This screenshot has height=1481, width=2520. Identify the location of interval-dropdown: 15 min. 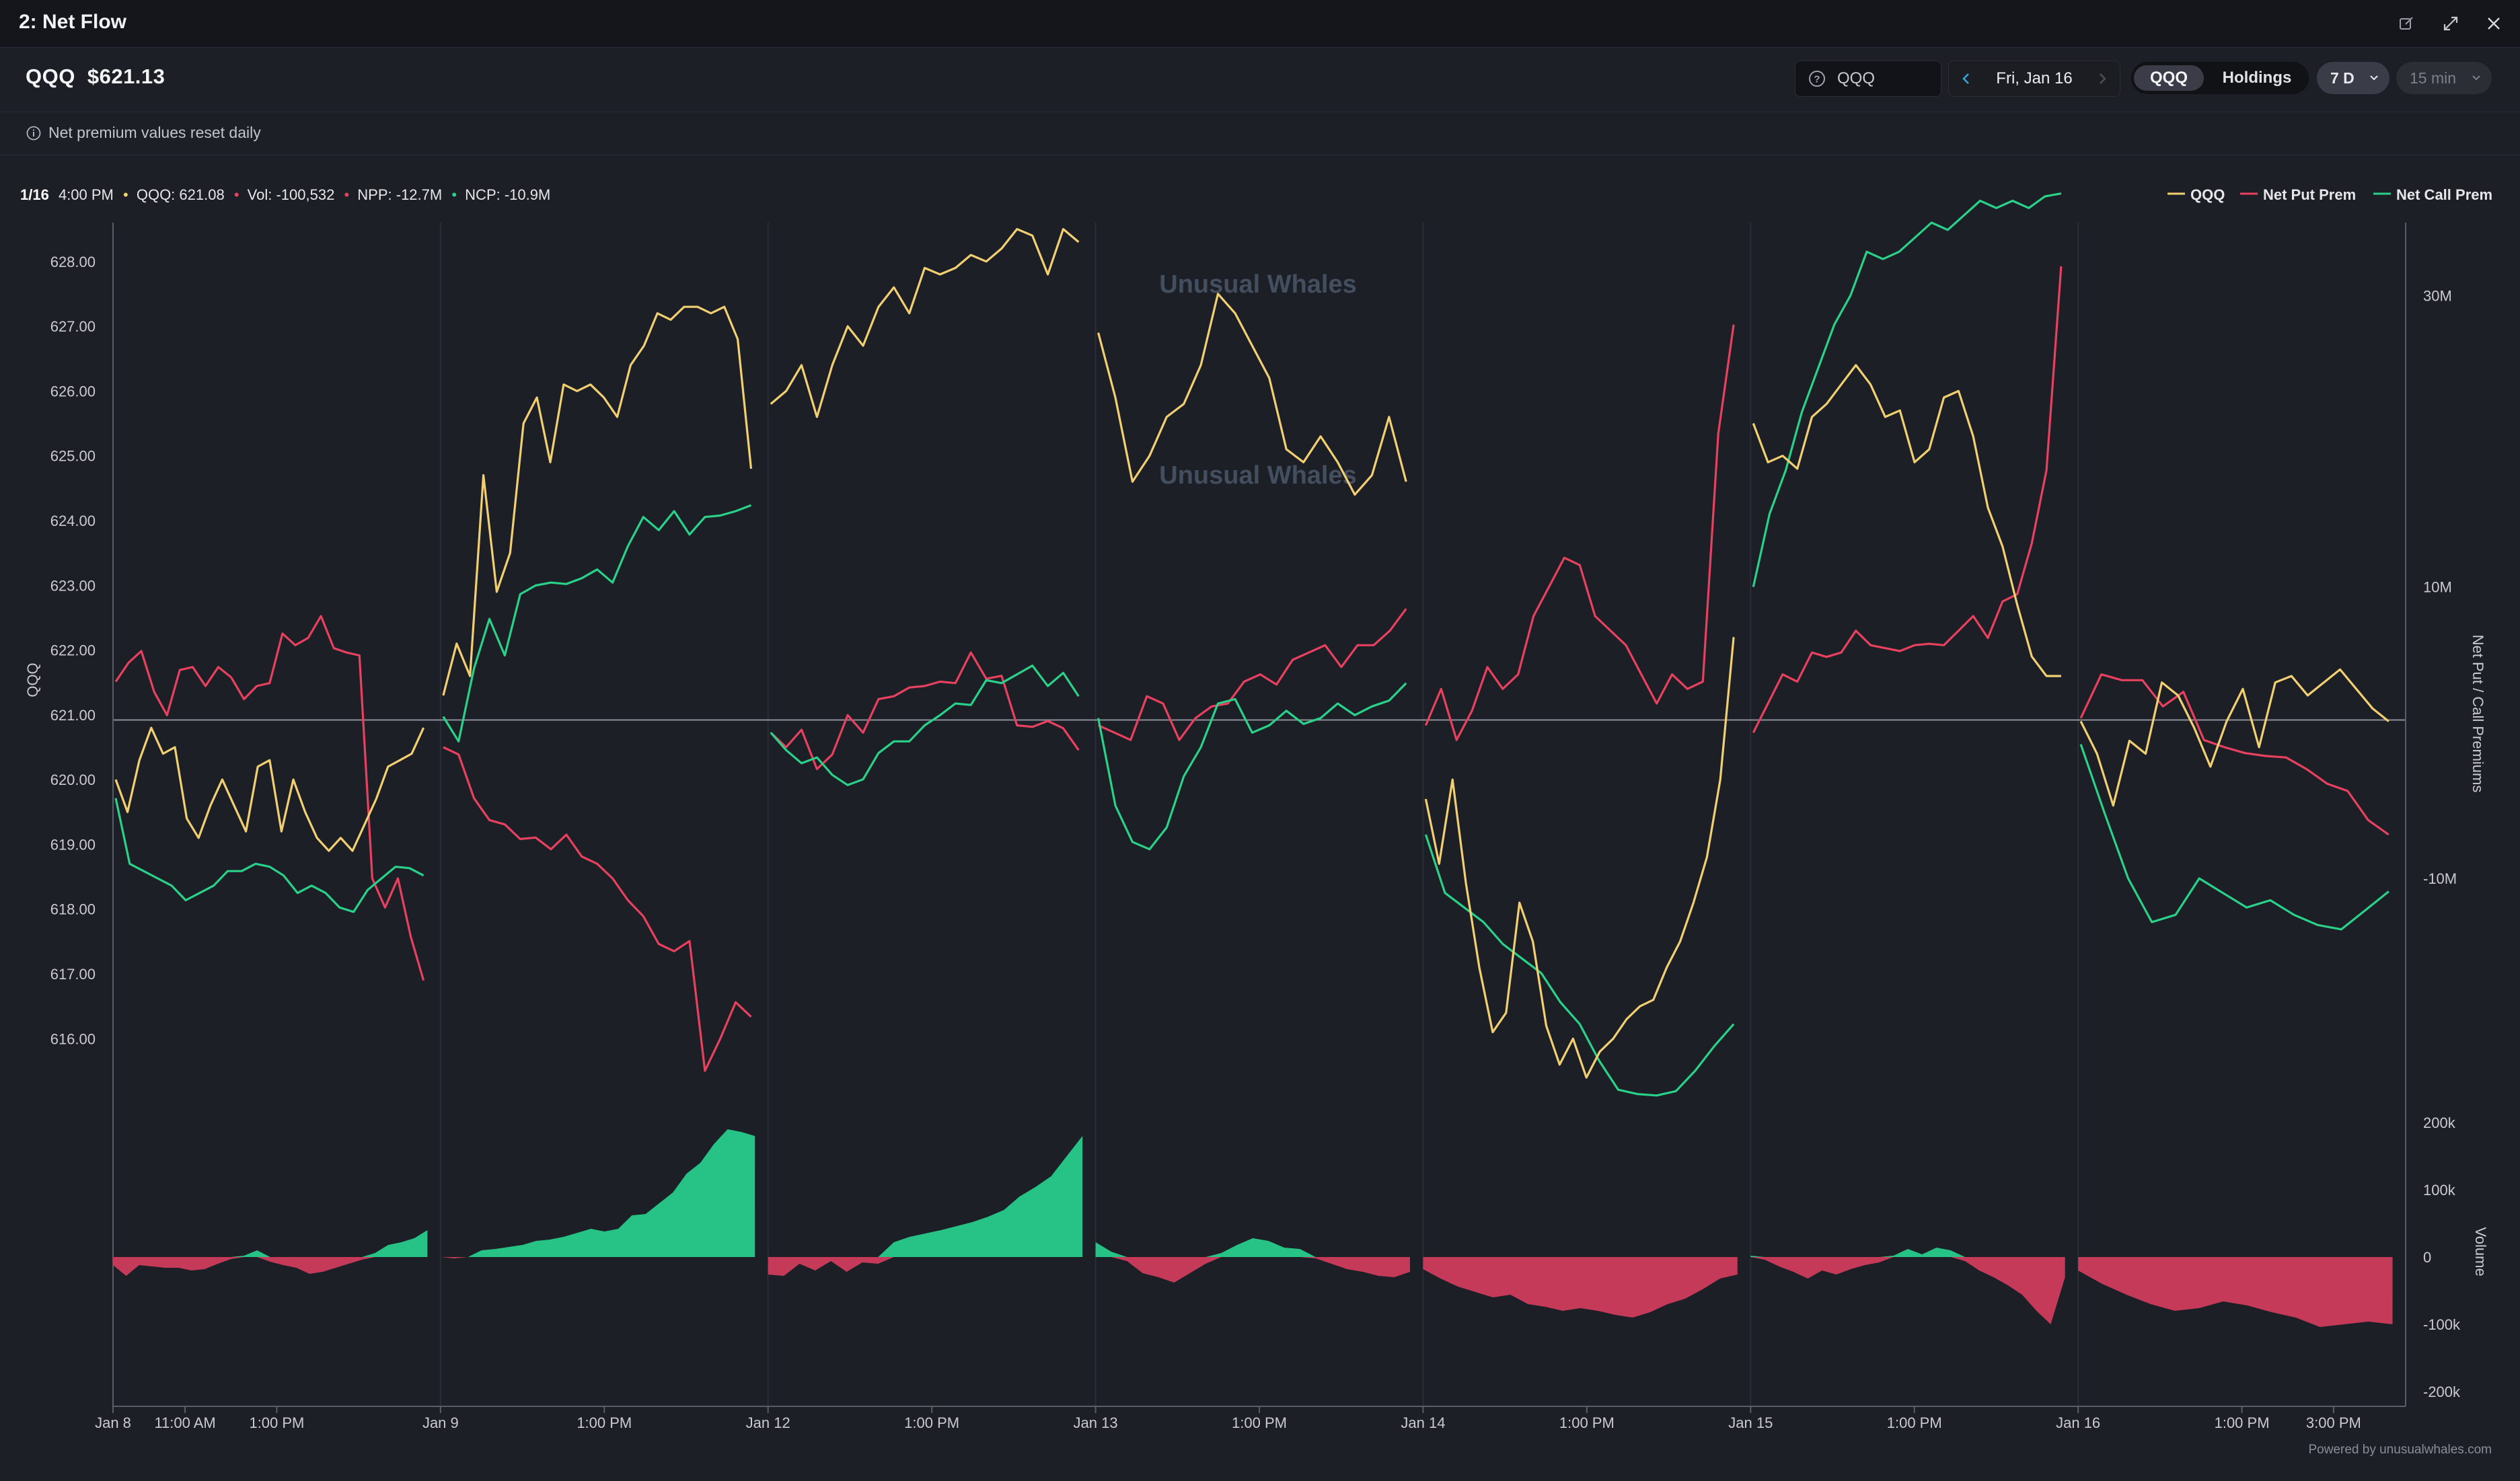
(2444, 78).